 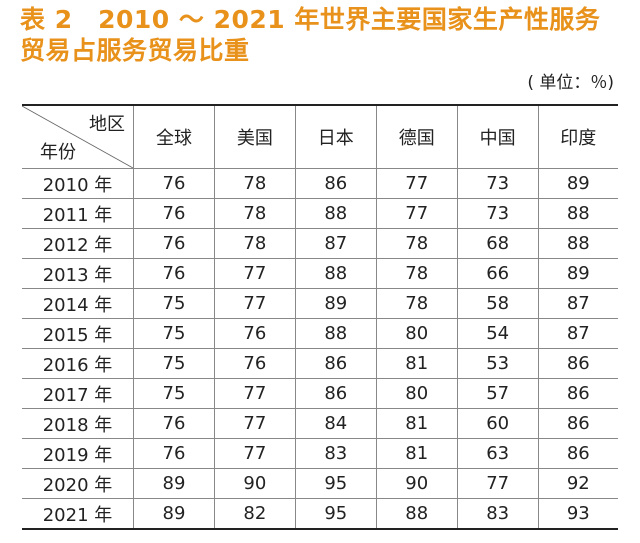 What do you see at coordinates (254, 514) in the screenshot?
I see `value-cell: 82` at bounding box center [254, 514].